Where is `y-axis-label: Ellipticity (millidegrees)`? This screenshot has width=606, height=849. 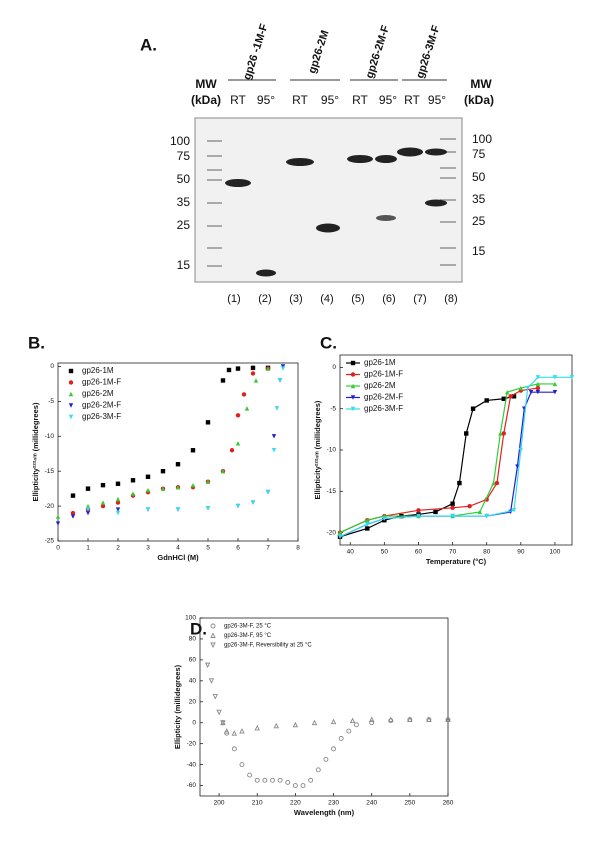
y-axis-label: Ellipticity (millidegrees) is located at coordinates (177, 706).